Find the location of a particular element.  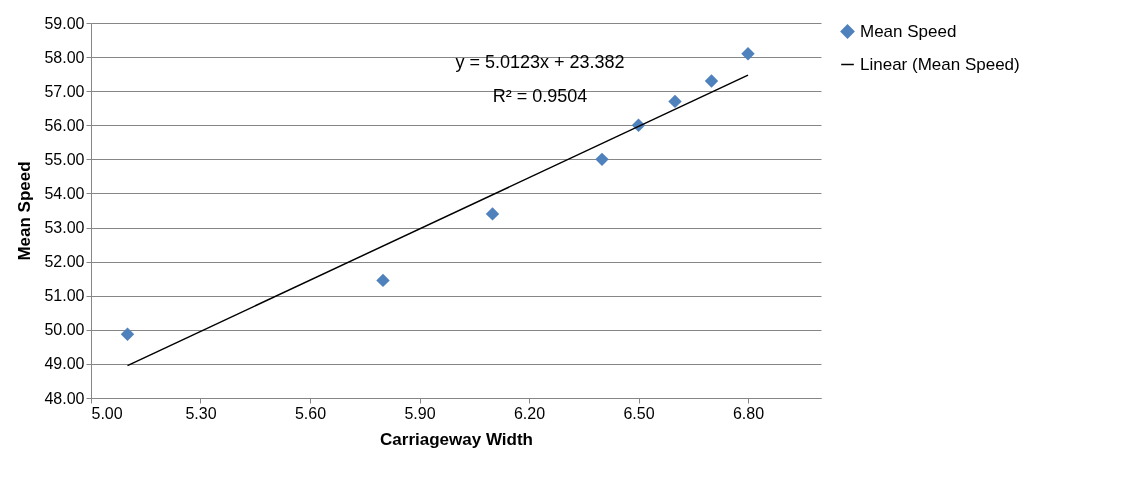

annotation: y = 5.0123x + 23.382 is located at coordinates (540, 62).